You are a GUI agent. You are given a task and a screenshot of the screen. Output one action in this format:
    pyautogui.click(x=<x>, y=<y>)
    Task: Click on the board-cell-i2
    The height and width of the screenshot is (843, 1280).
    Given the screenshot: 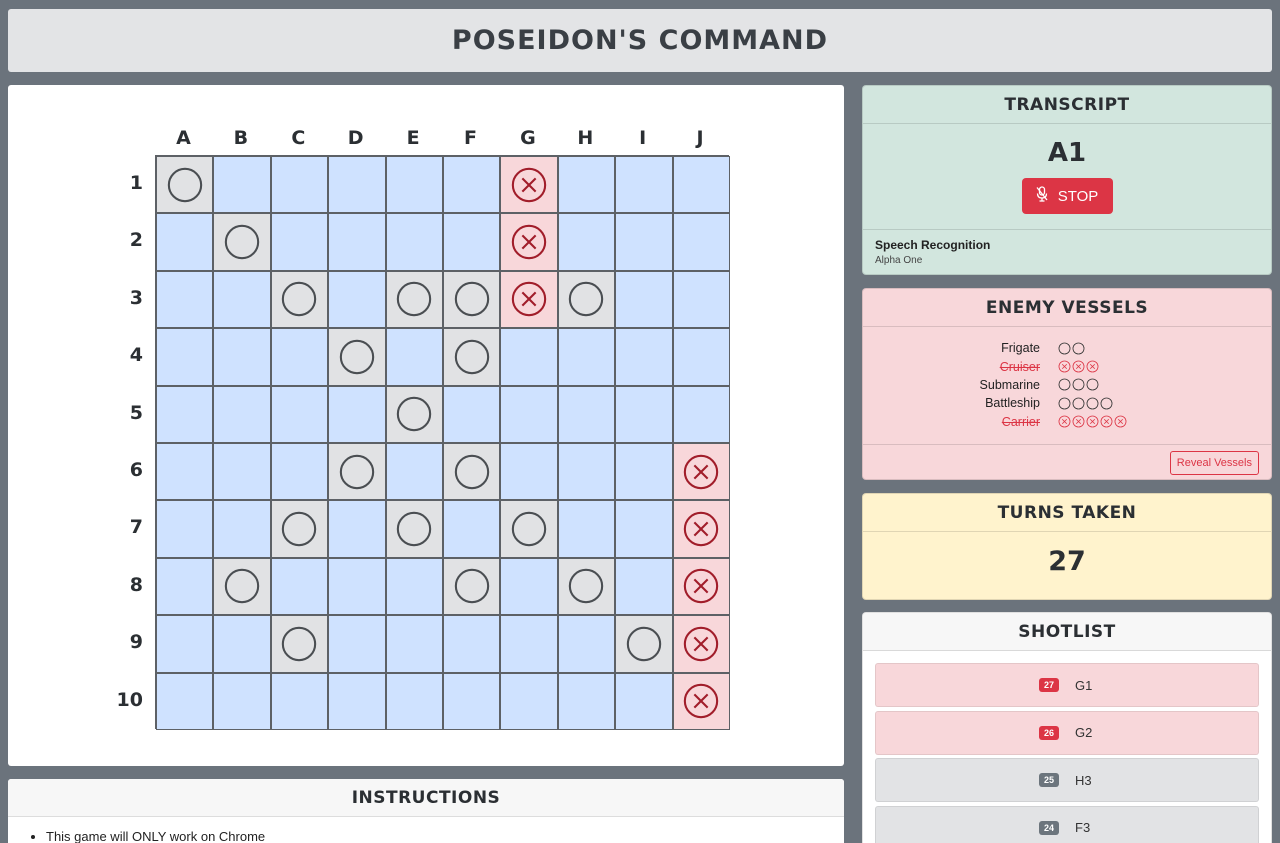 What is the action you would take?
    pyautogui.click(x=644, y=242)
    